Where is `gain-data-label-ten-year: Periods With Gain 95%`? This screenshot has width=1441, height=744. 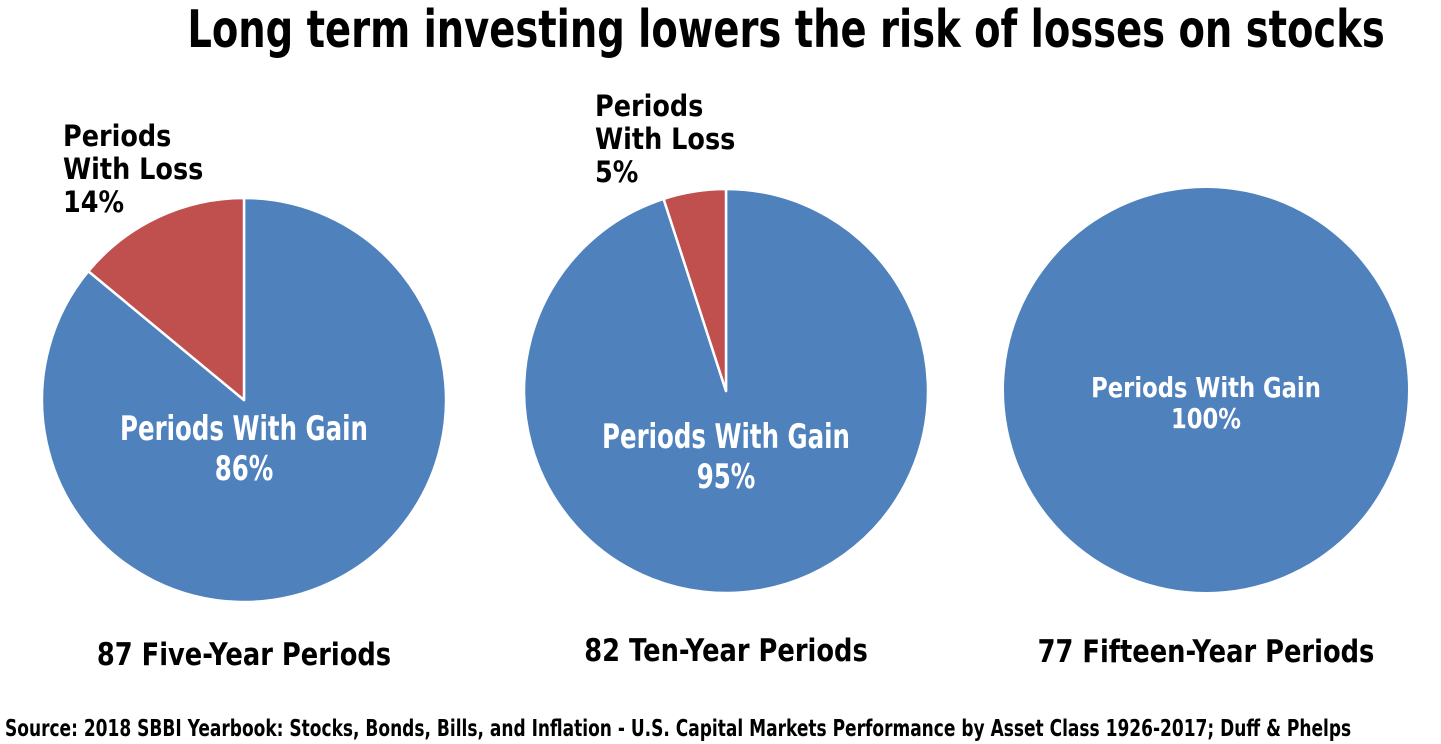
gain-data-label-ten-year: Periods With Gain 95% is located at coordinates (726, 457).